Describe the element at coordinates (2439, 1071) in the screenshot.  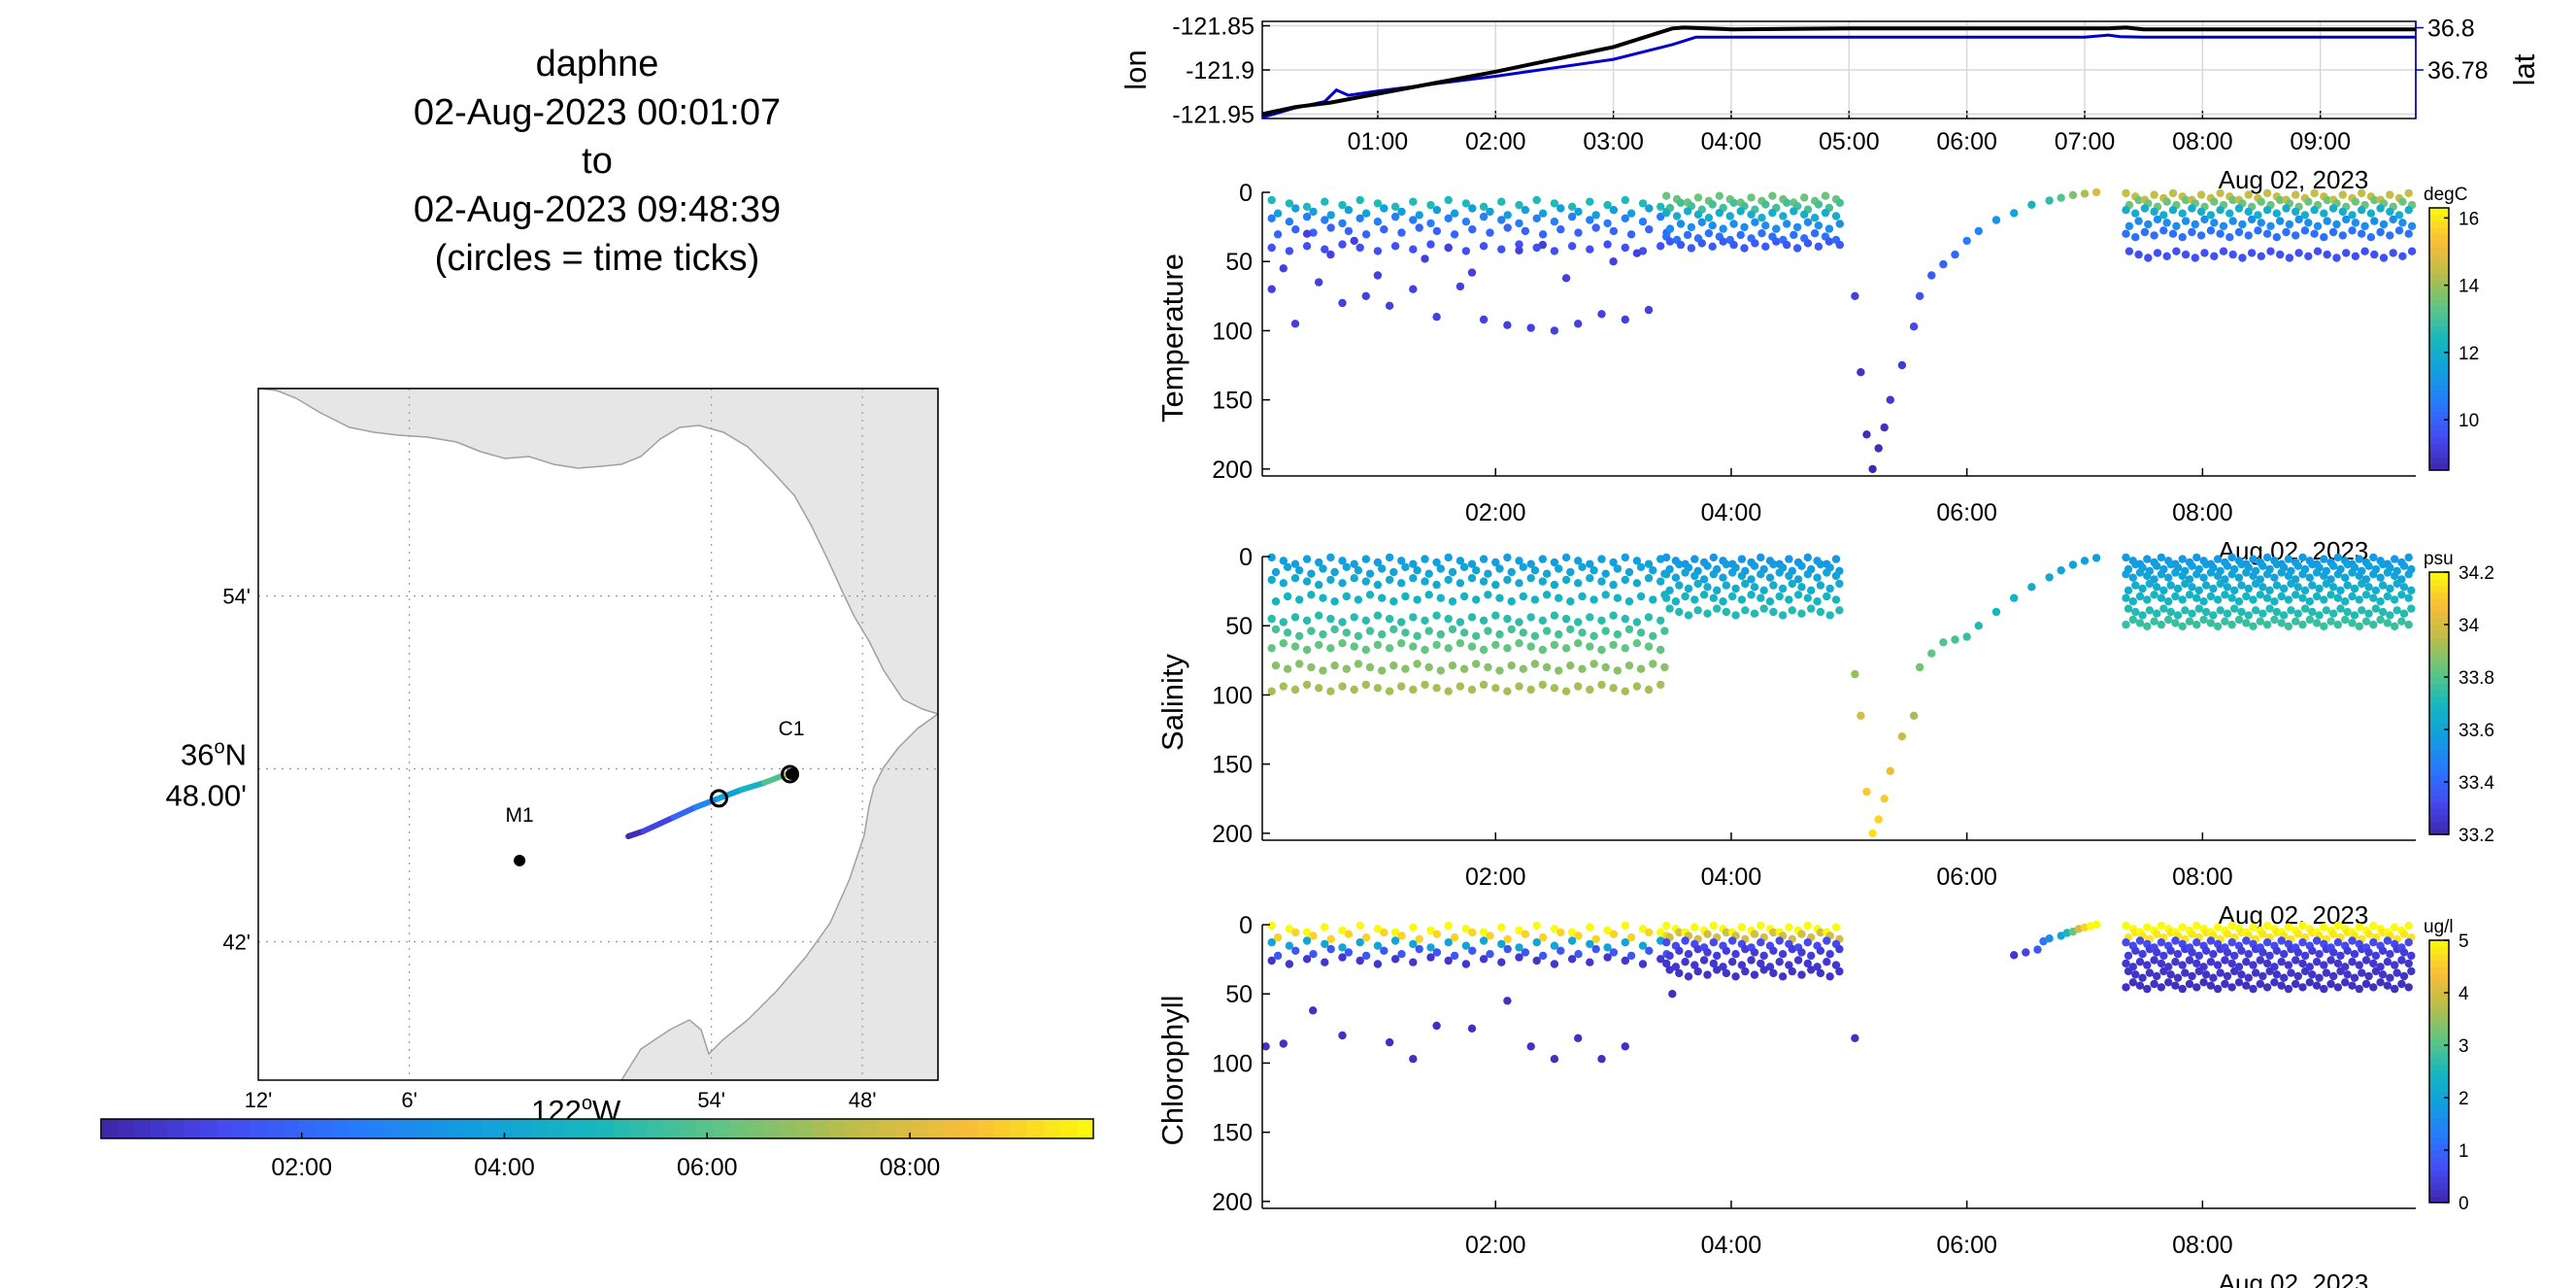
I see `chlorophyll-colorbar-frame` at that location.